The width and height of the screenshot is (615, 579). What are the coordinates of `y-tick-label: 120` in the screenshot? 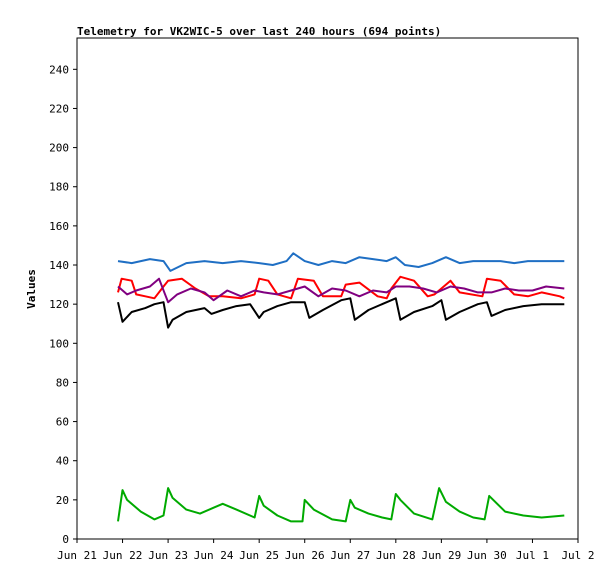 It's located at (59, 304).